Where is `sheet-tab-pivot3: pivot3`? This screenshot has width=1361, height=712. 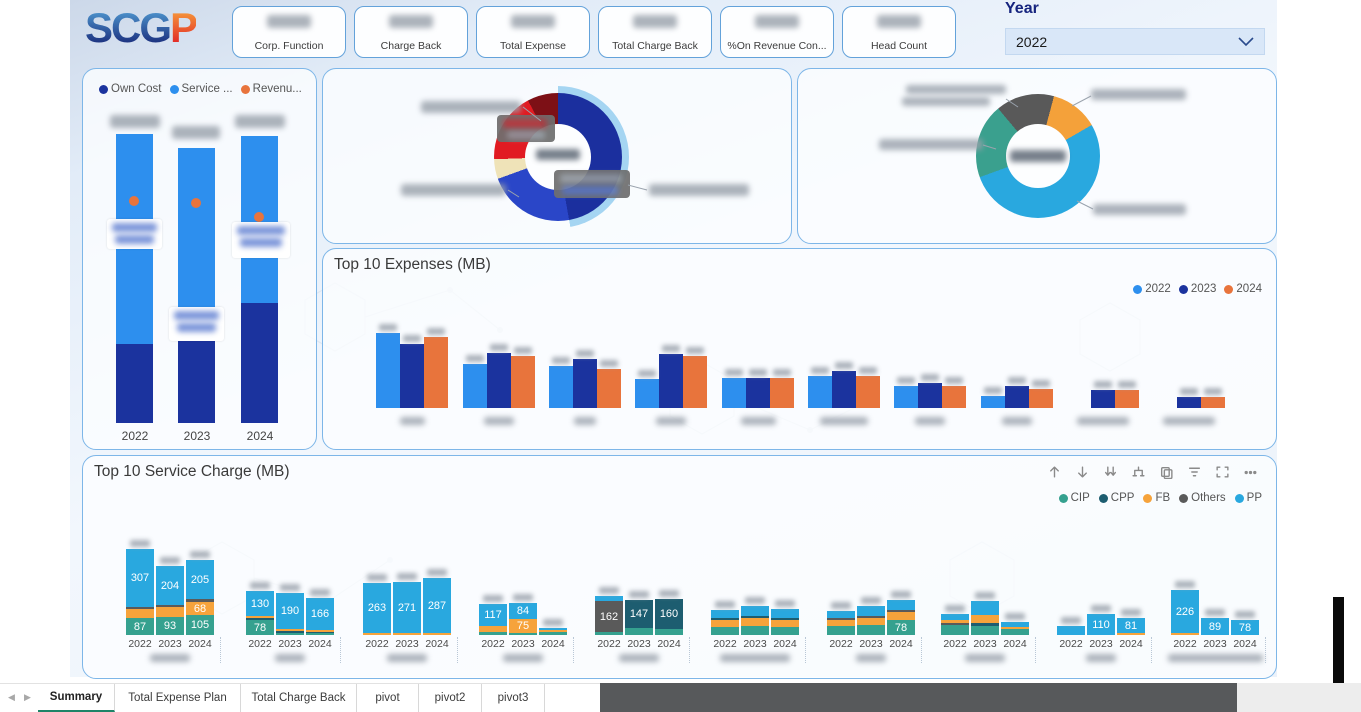
sheet-tab-pivot3: pivot3 is located at coordinates (513, 698).